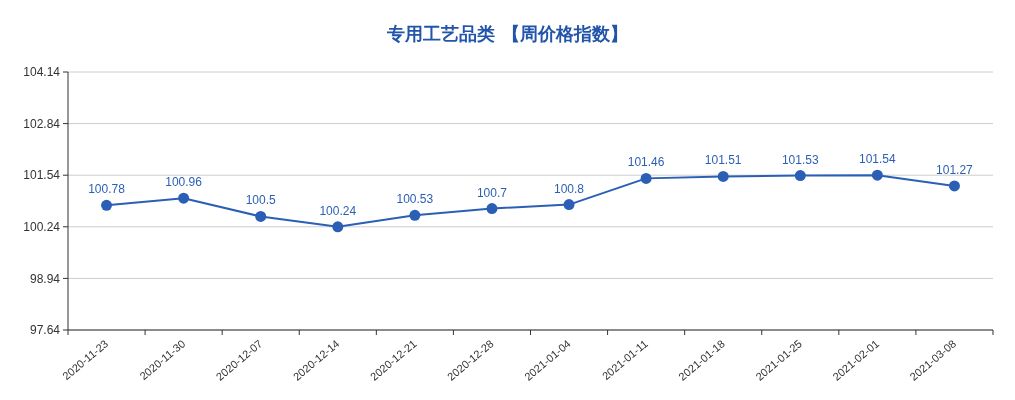 This screenshot has width=1015, height=400. I want to click on chart-title: 专用工艺品类 【周价格指数】, so click(507, 33).